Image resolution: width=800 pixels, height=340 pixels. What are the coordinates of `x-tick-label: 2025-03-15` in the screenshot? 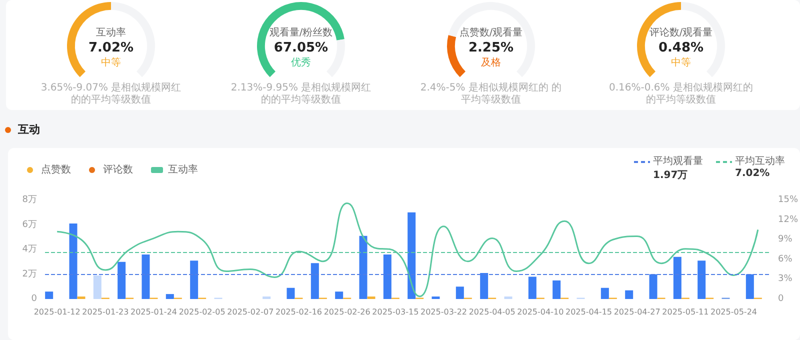 It's located at (395, 312).